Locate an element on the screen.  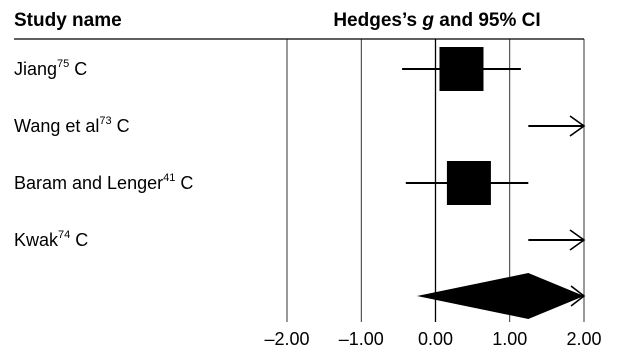
effect-size-header: Hedges’s g and 95% CI is located at coordinates (436, 20).